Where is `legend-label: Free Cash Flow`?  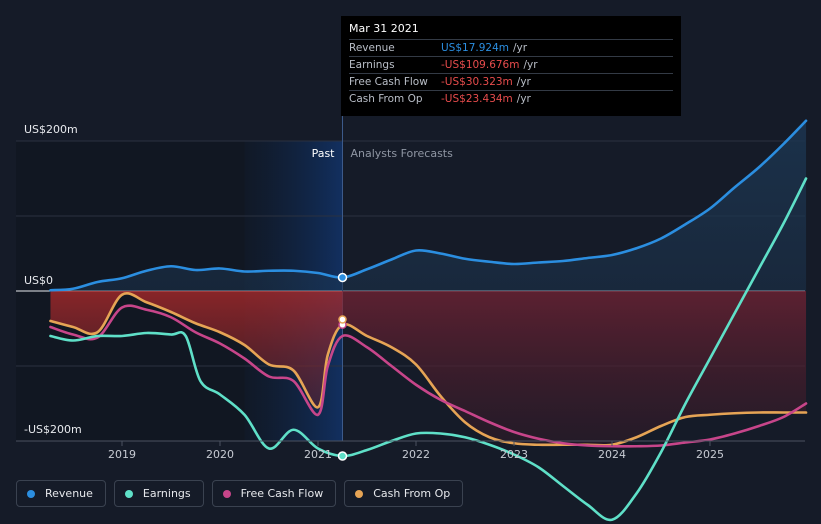 legend-label: Free Cash Flow is located at coordinates (282, 493).